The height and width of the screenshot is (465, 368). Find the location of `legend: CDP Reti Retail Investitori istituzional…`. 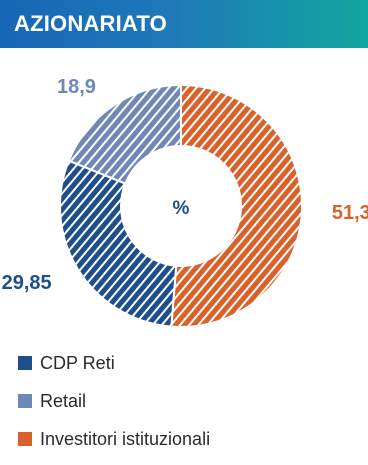

legend: CDP Reti Retail Investitori istituzional… is located at coordinates (114, 405).